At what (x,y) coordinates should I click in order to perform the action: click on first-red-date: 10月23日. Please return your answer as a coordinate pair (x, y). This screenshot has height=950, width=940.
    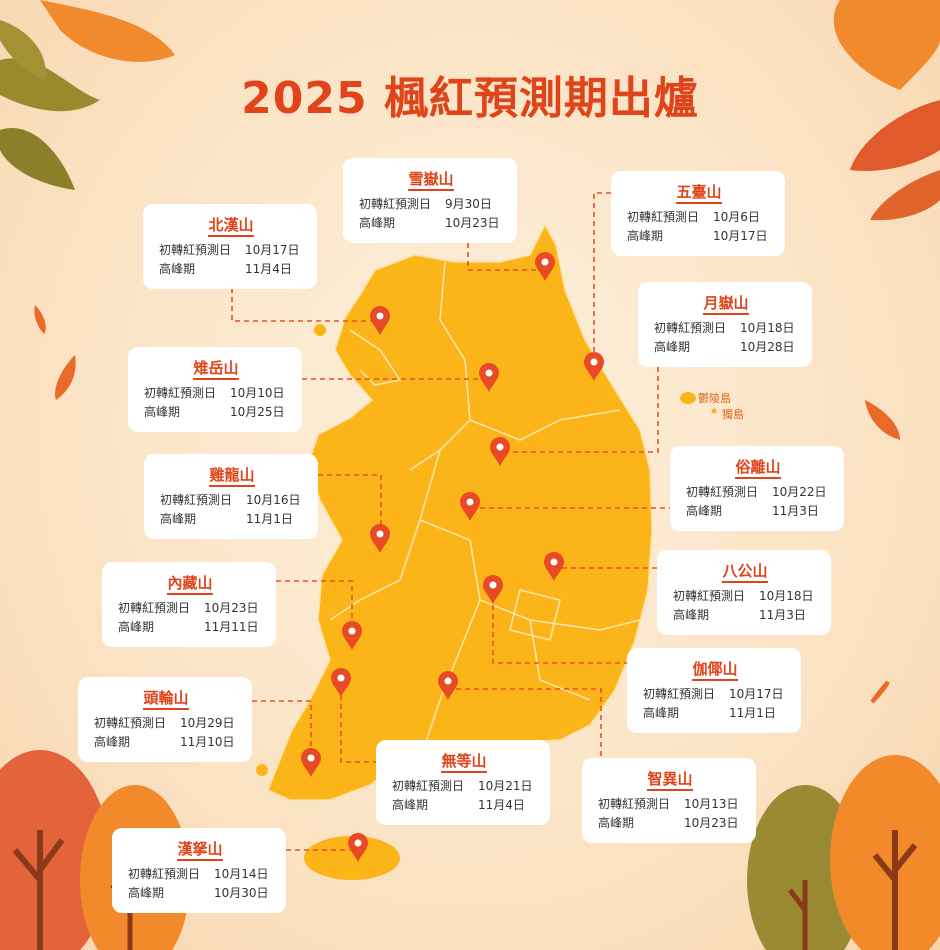
    Looking at the image, I should click on (231, 608).